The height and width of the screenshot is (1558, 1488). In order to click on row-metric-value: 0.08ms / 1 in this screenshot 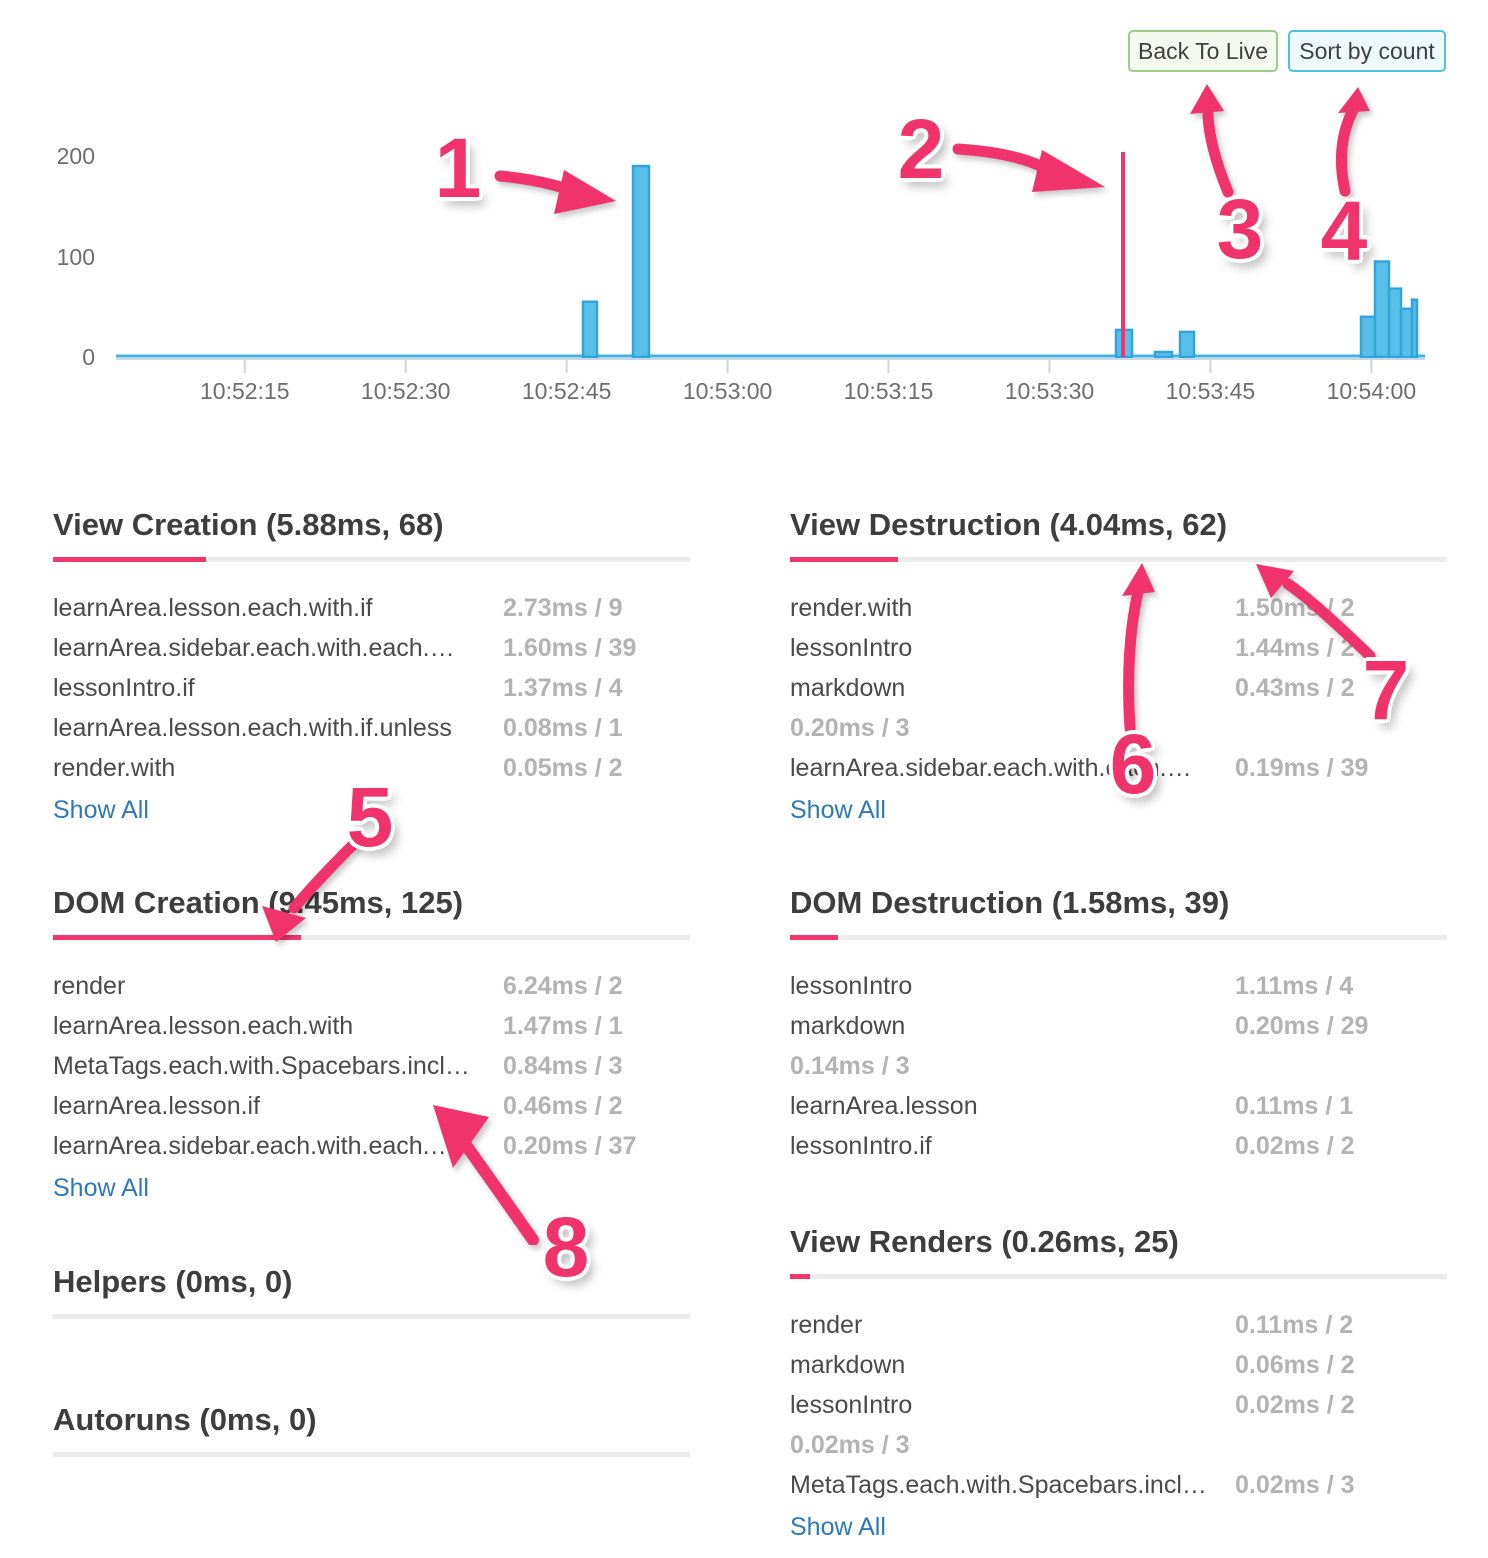, I will do `click(563, 727)`.